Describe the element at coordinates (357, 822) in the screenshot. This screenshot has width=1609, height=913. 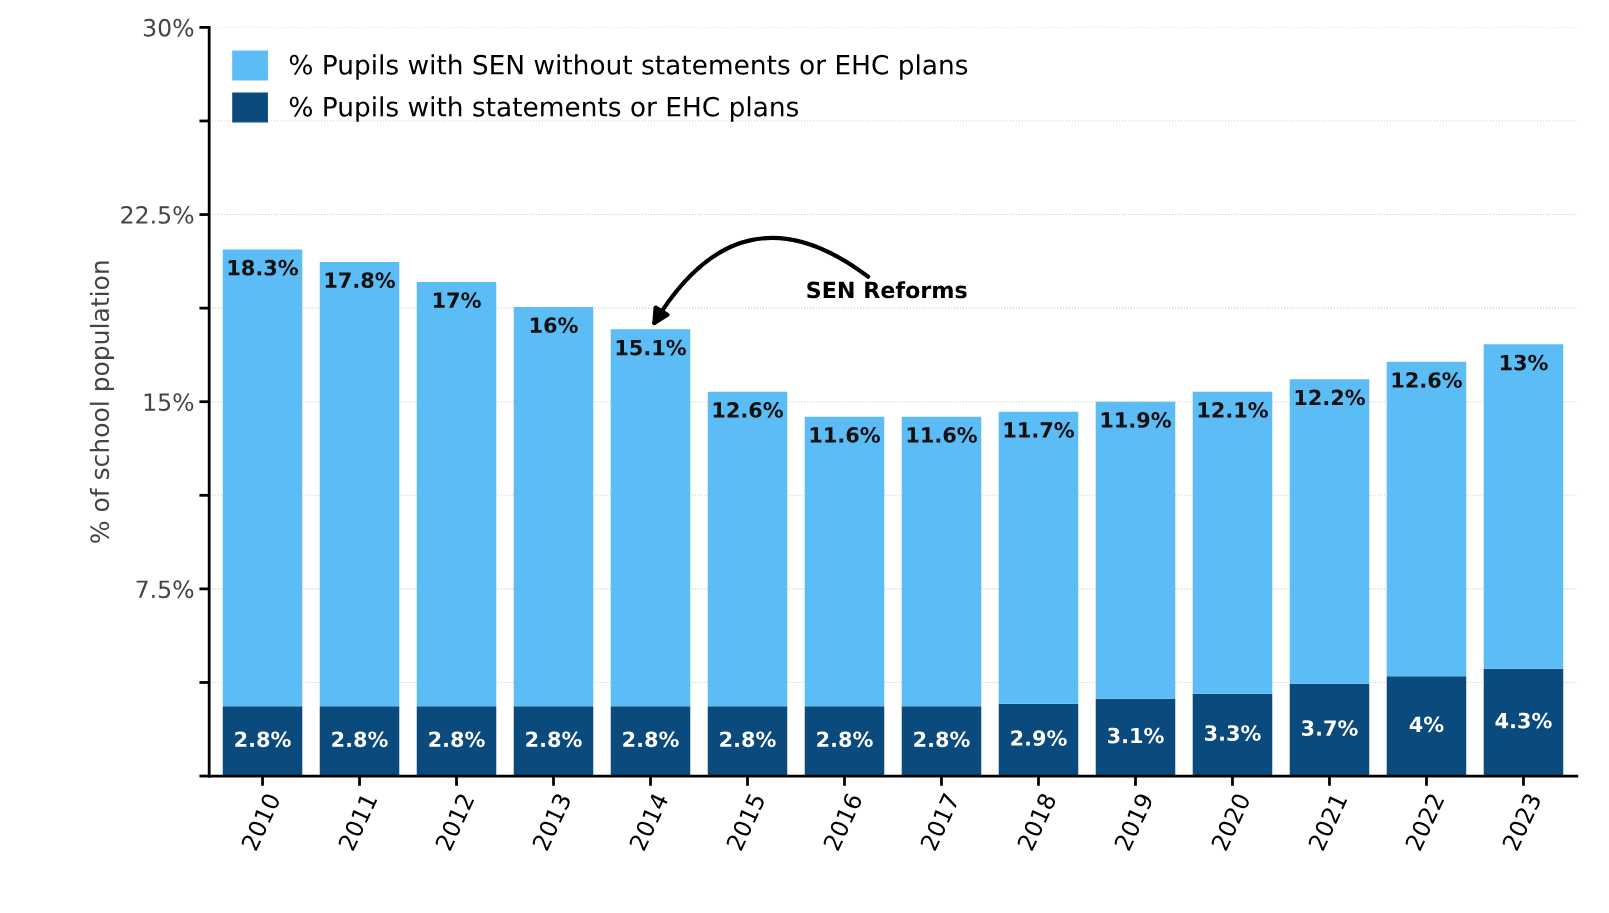
I see `x-tick-label: 2011` at that location.